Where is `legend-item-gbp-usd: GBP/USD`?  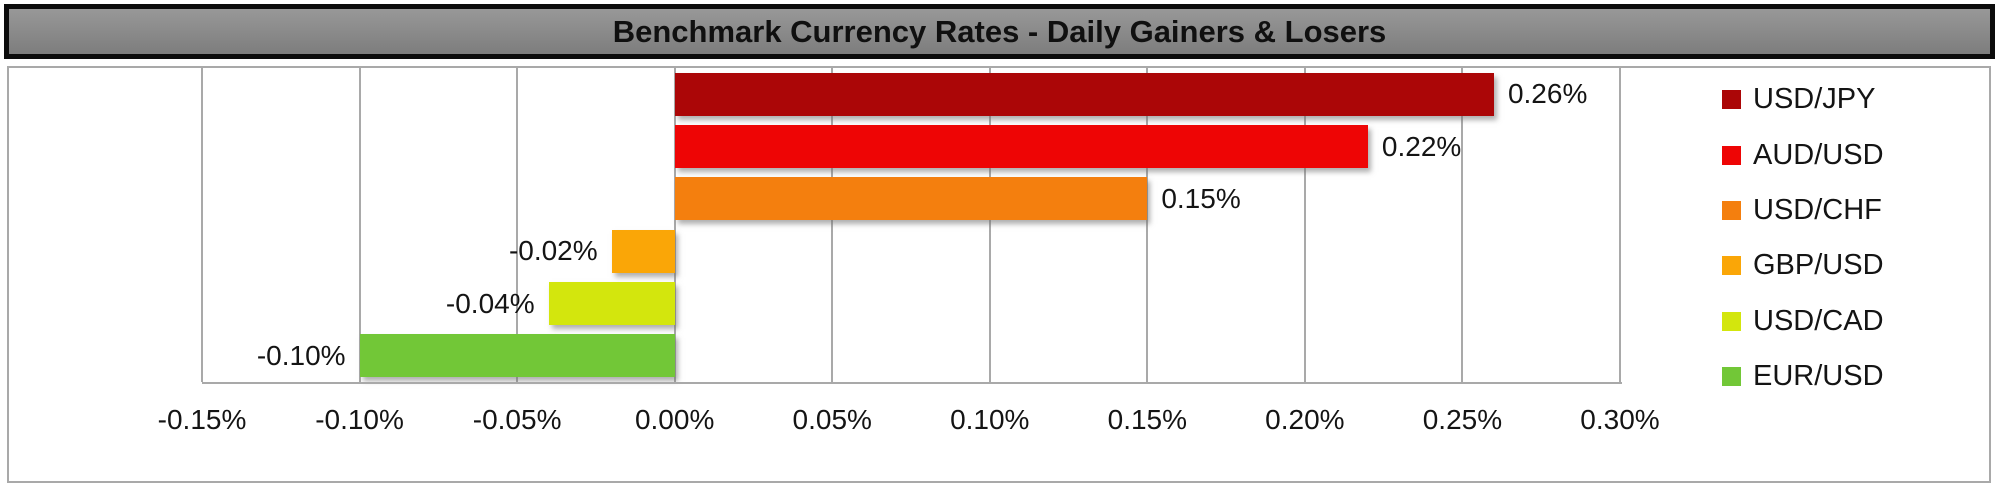
legend-item-gbp-usd: GBP/USD is located at coordinates (1803, 265).